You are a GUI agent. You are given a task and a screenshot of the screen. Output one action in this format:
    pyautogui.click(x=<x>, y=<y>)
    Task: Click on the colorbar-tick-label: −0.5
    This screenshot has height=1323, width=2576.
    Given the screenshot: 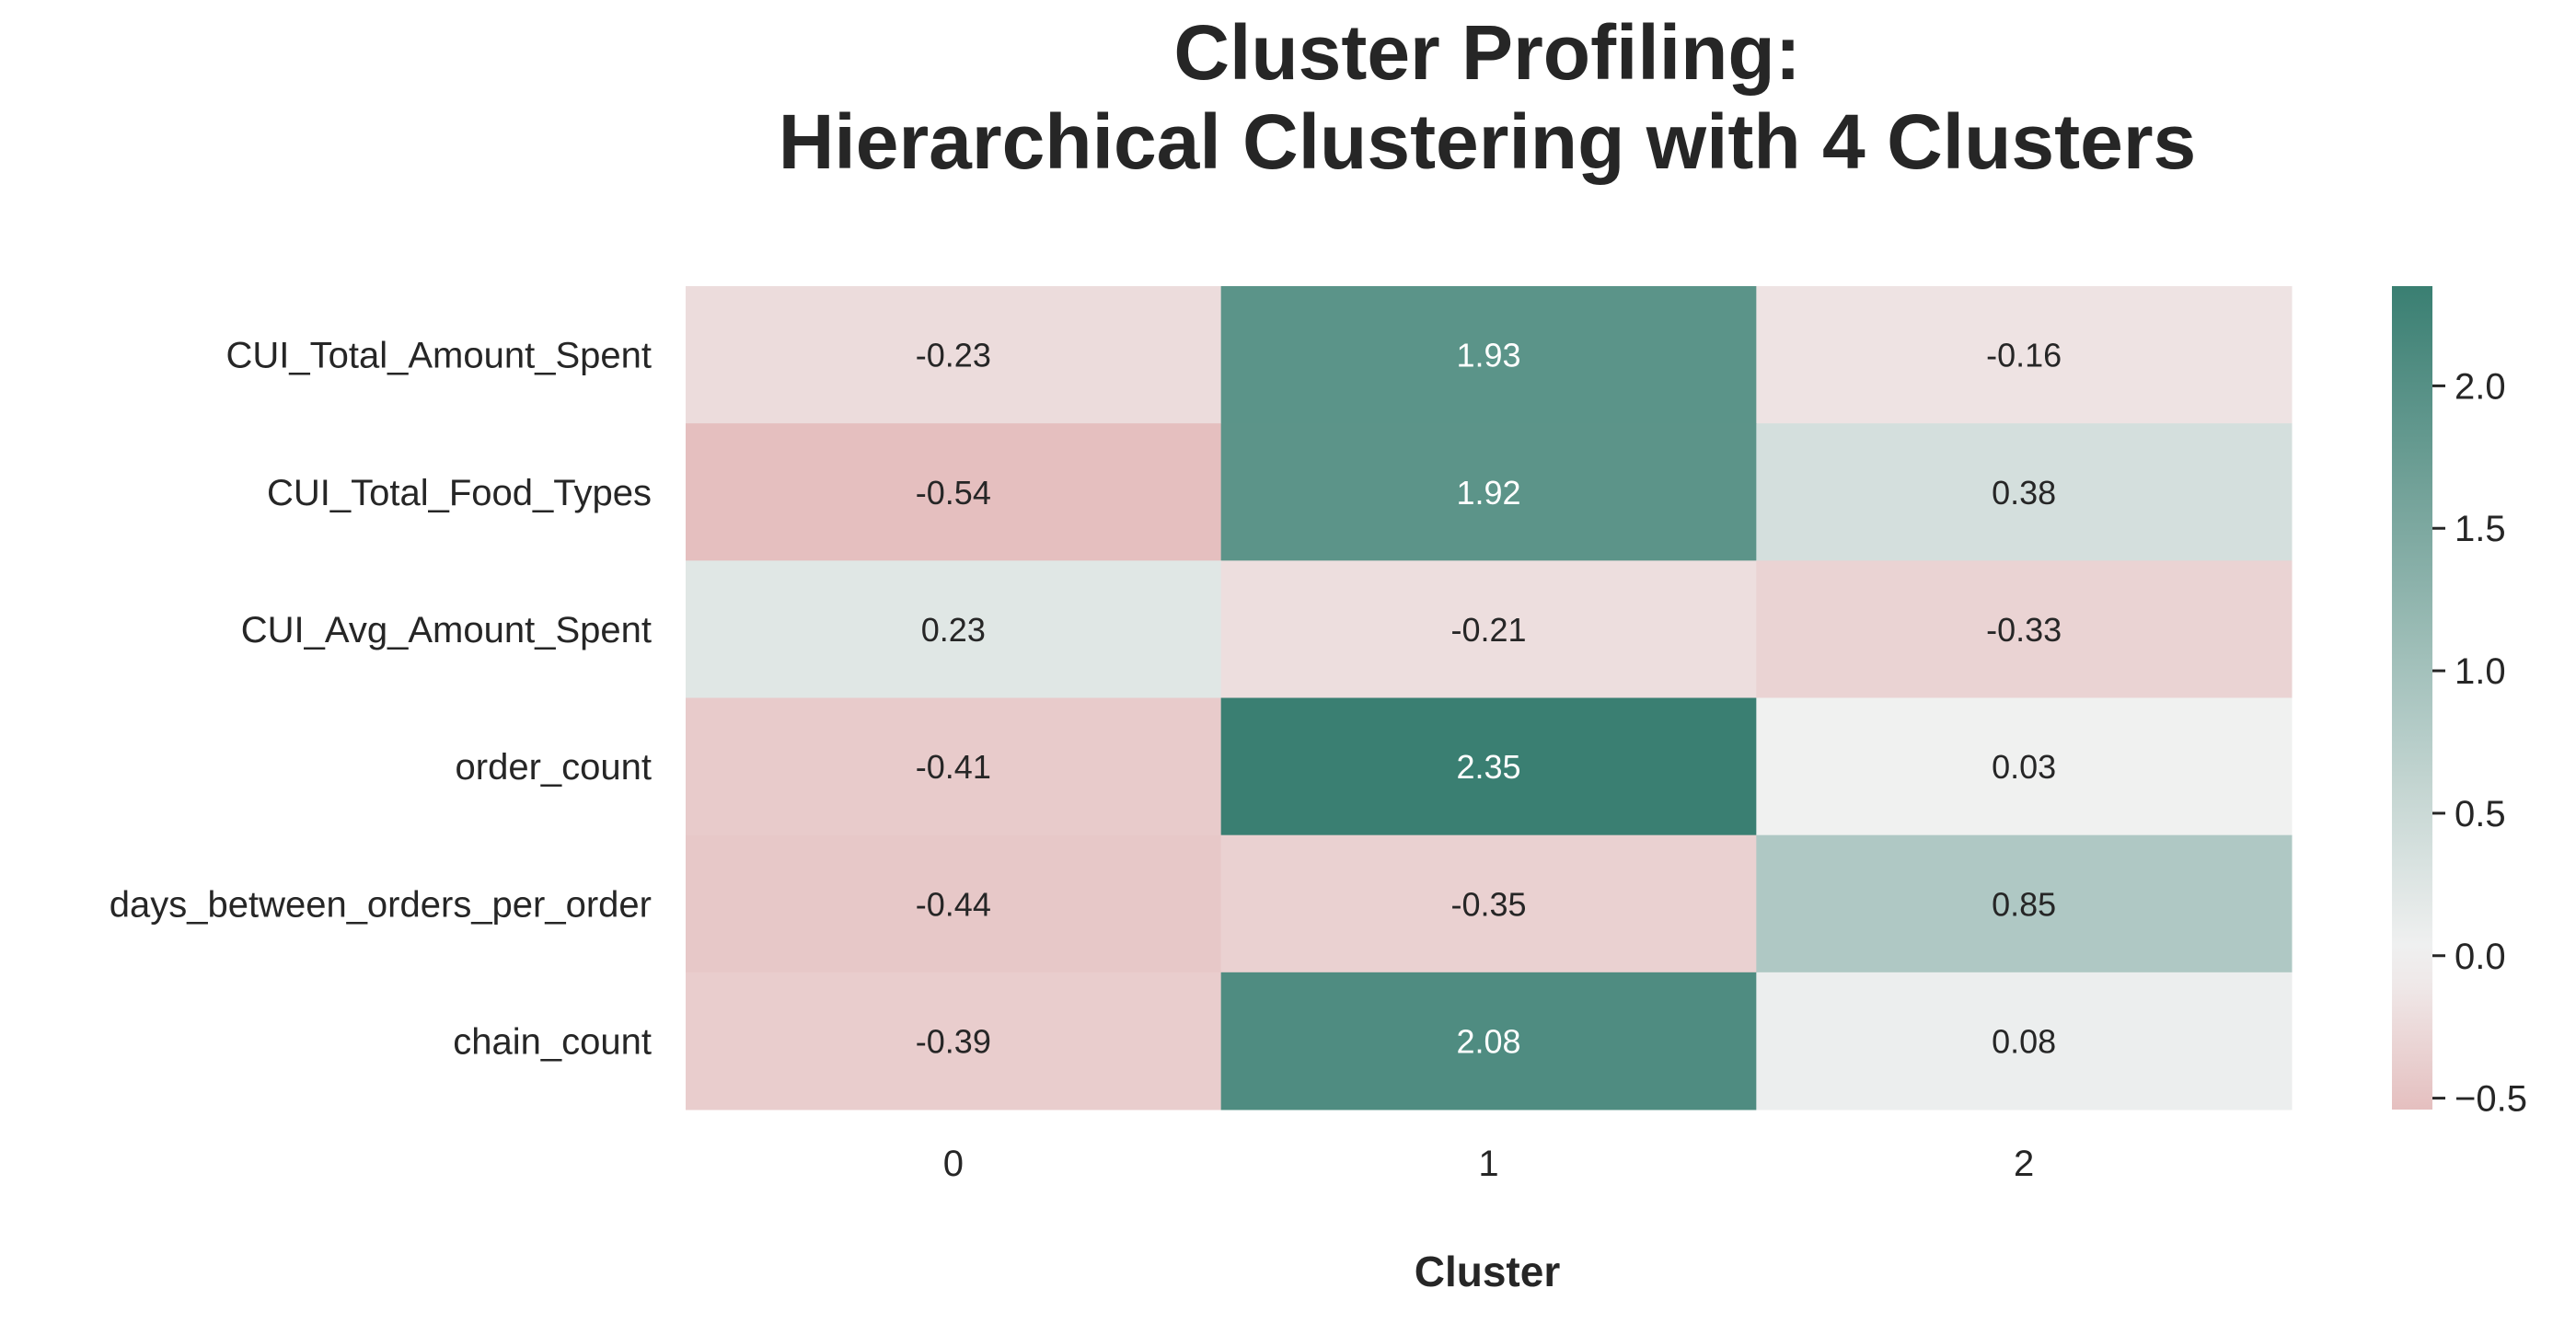 What is the action you would take?
    pyautogui.click(x=2491, y=1099)
    